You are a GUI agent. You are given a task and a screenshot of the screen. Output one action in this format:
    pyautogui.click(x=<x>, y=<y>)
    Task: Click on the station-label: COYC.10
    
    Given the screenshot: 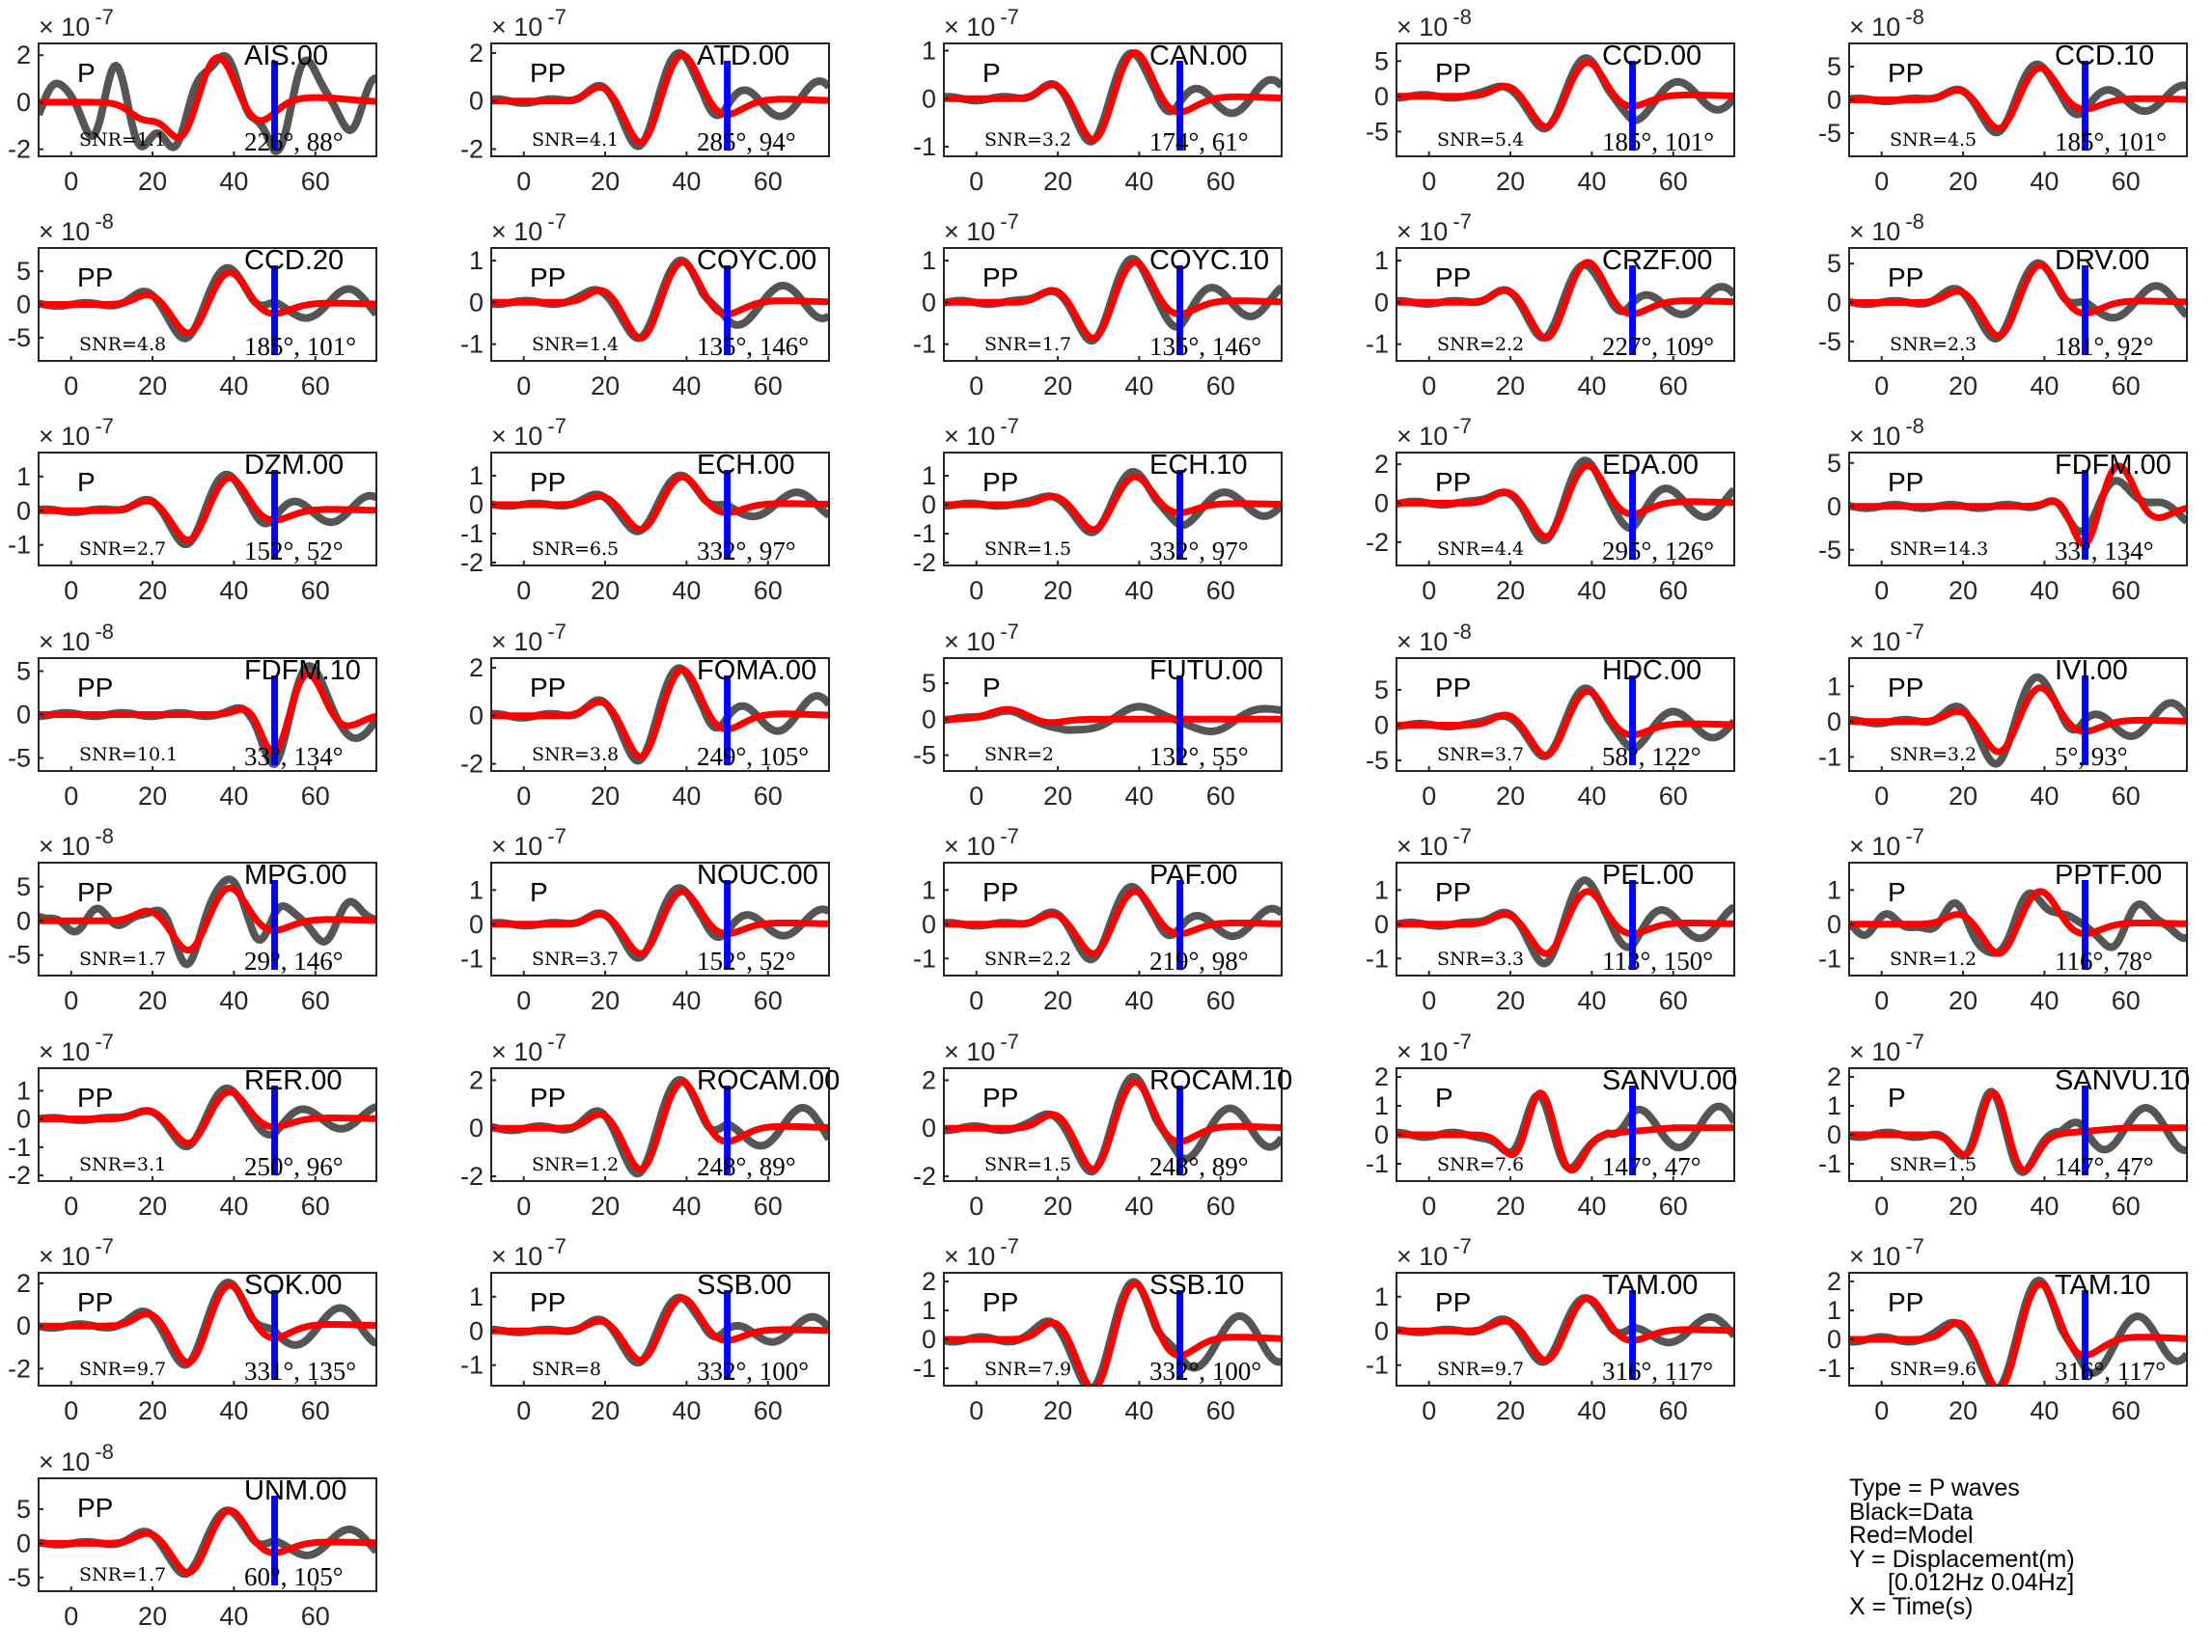 What is the action you would take?
    pyautogui.click(x=1209, y=260)
    